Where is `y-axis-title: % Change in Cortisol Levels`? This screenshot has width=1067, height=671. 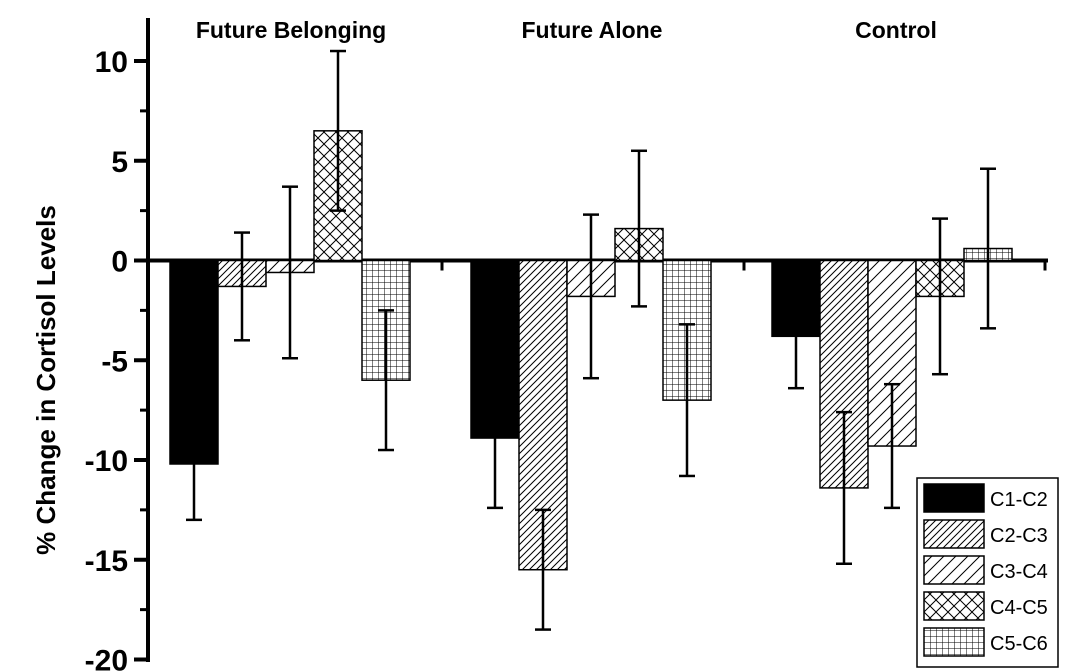
y-axis-title: % Change in Cortisol Levels is located at coordinates (46, 380).